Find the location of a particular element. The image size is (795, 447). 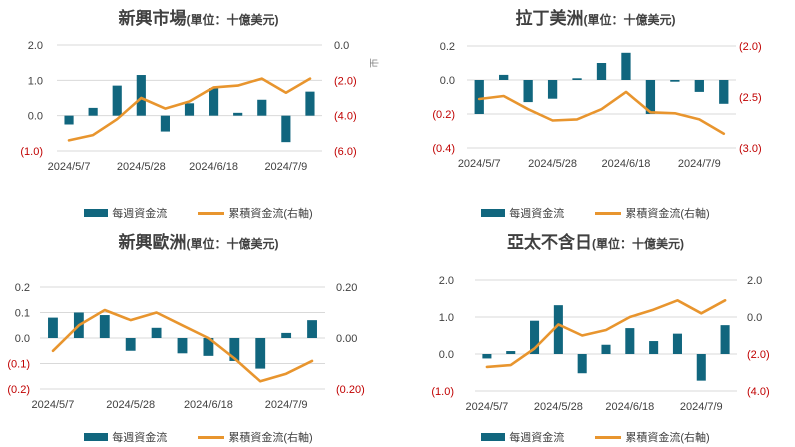

chart-title-main: 拉丁美洲 is located at coordinates (549, 18).